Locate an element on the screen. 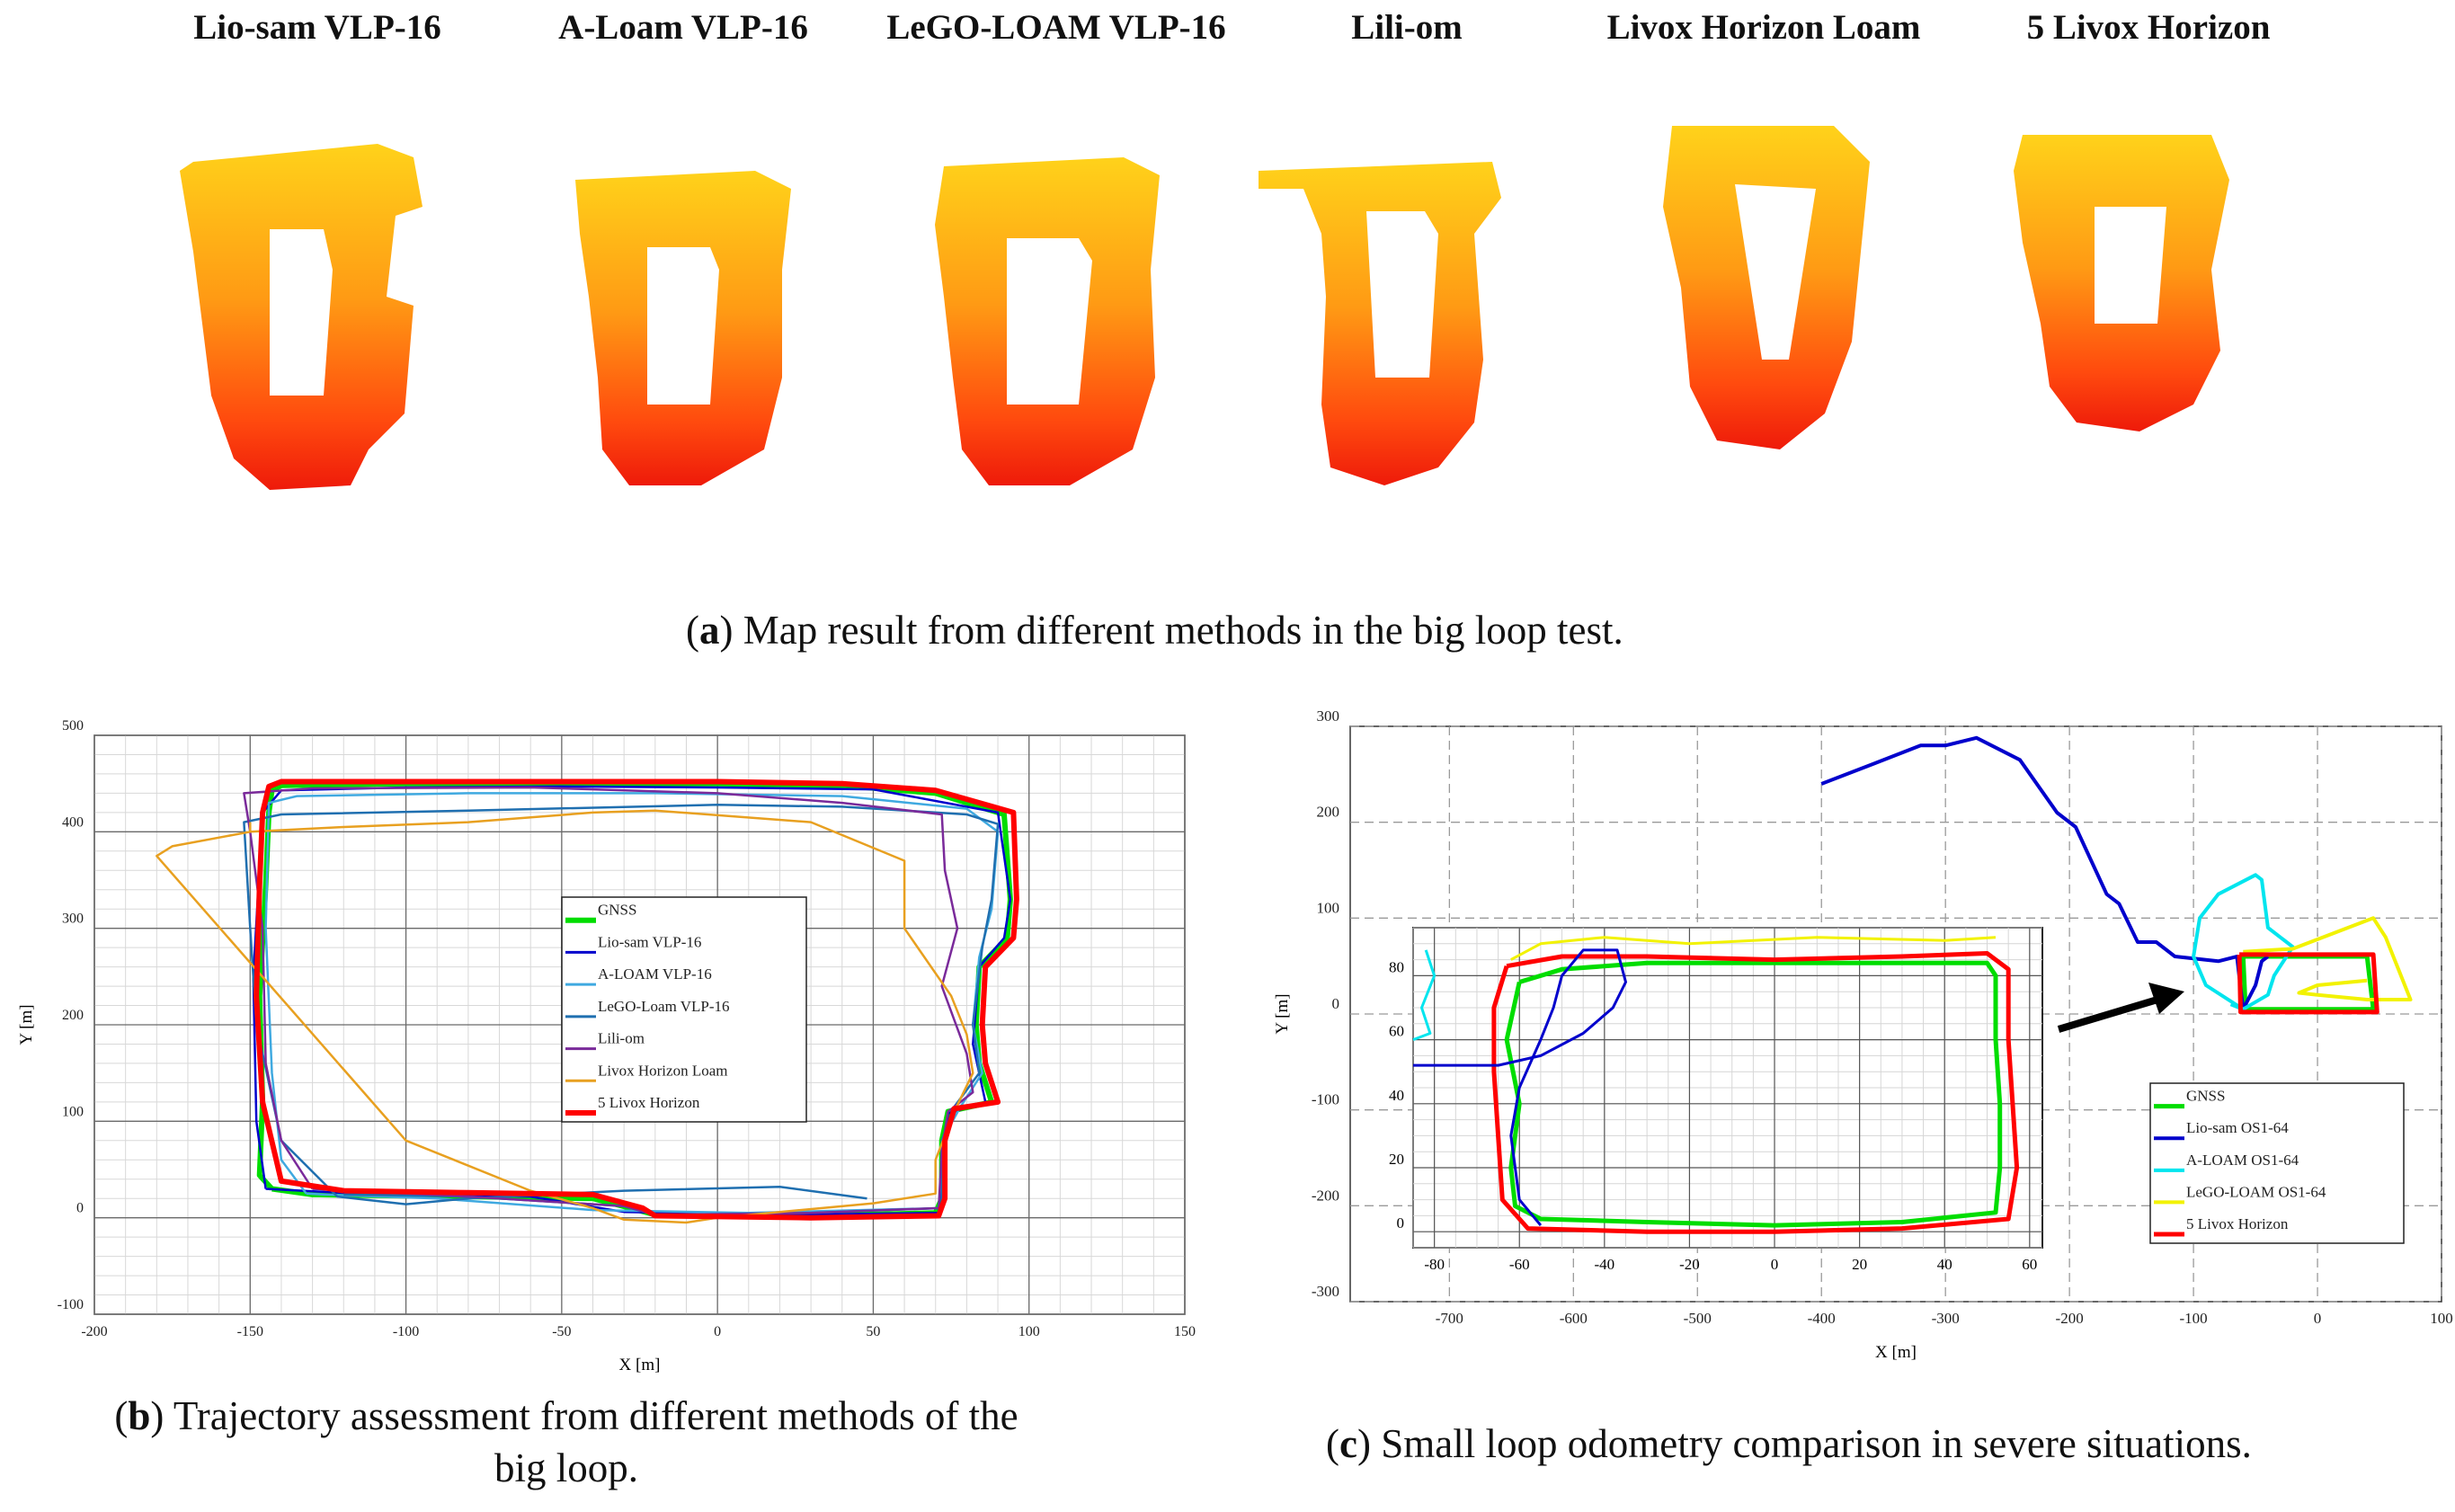 Image resolution: width=2455 pixels, height=1512 pixels. chart-c-arrow-head is located at coordinates (2166, 998).